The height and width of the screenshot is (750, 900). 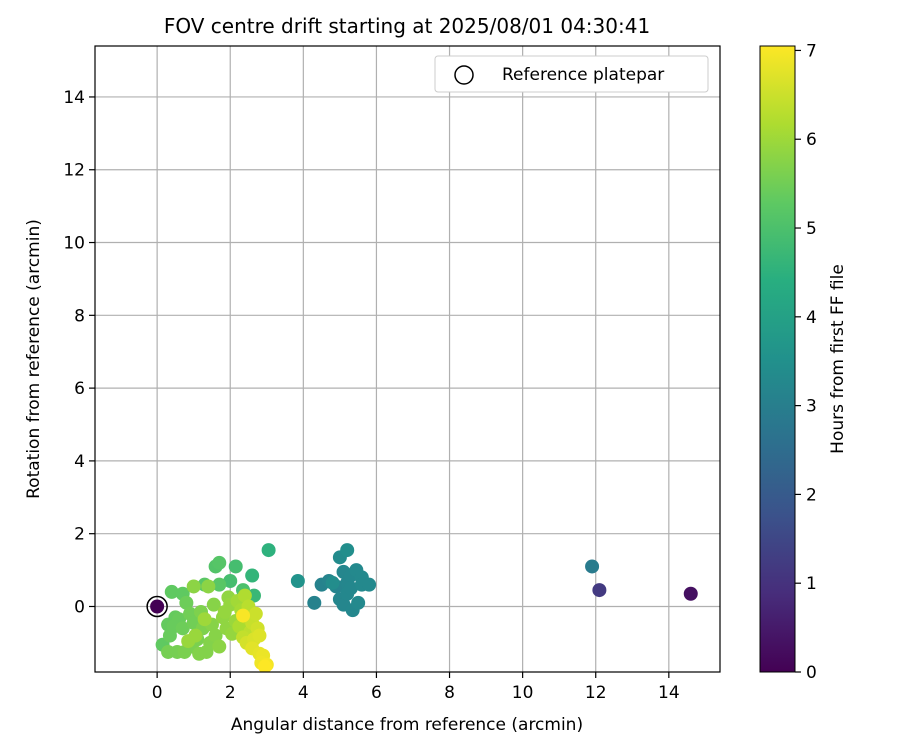 I want to click on x-tick-label: 10, so click(x=523, y=693).